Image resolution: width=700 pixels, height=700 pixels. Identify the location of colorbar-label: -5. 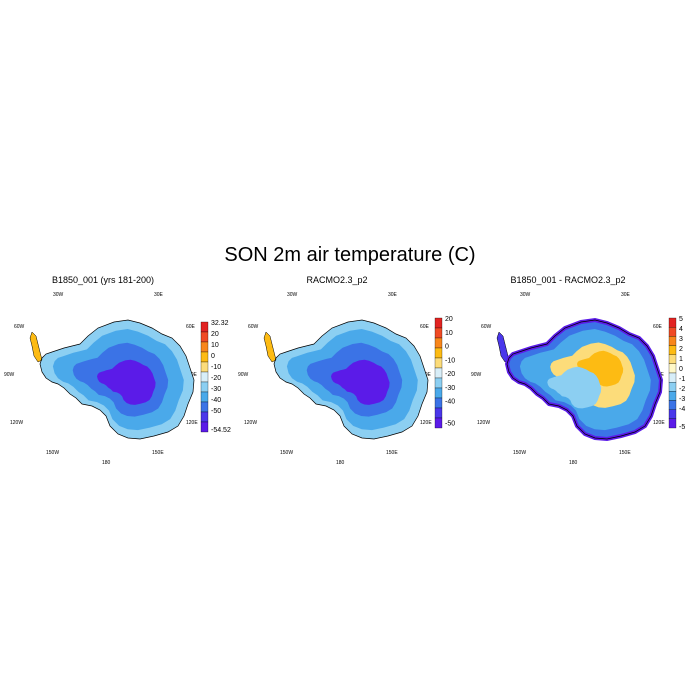
(682, 427).